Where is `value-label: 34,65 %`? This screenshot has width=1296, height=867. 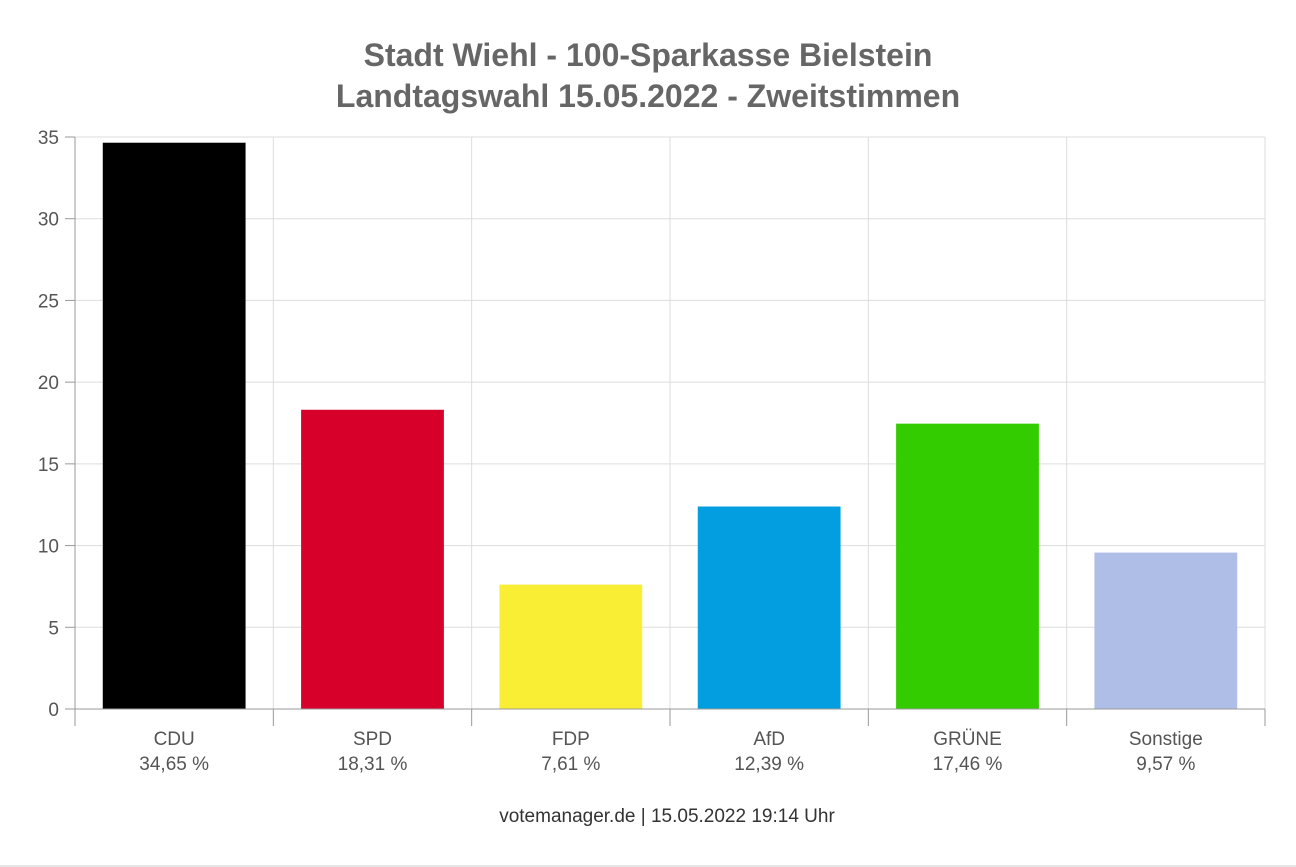
value-label: 34,65 % is located at coordinates (174, 764).